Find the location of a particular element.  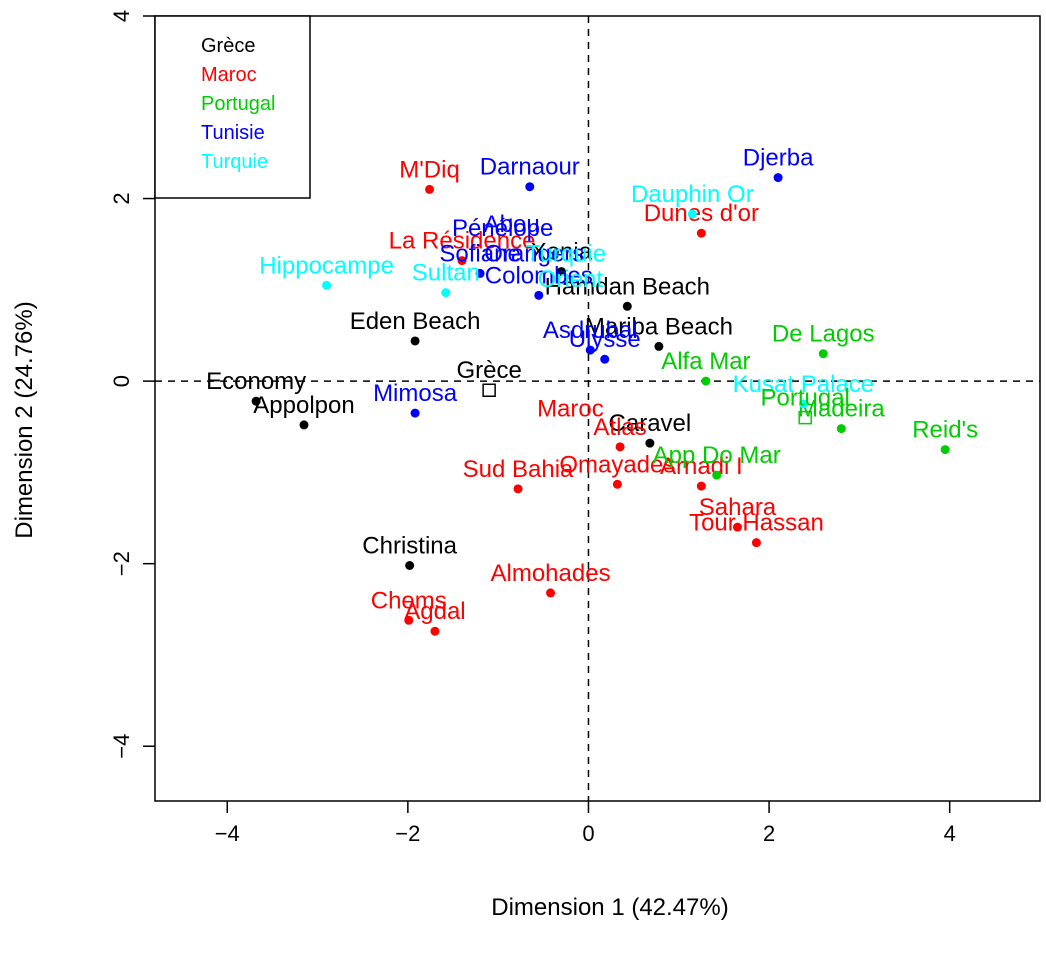

point-dauphin-or: Dauphin Or is located at coordinates (692, 200).